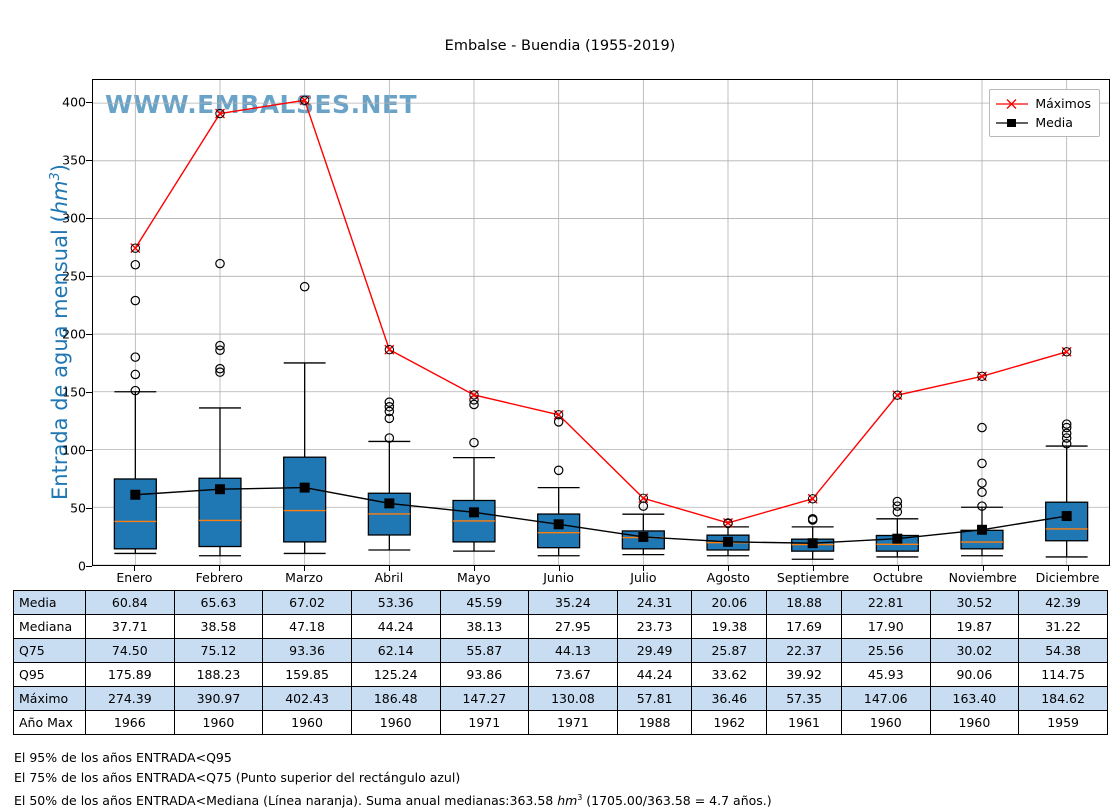  What do you see at coordinates (729, 650) in the screenshot?
I see `table-cell: 25.87` at bounding box center [729, 650].